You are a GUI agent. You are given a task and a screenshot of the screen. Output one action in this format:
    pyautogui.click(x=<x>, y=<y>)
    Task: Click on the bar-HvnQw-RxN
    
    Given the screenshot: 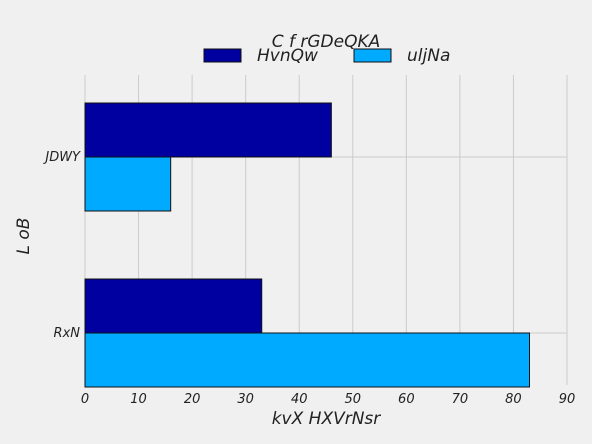 What is the action you would take?
    pyautogui.click(x=173, y=306)
    